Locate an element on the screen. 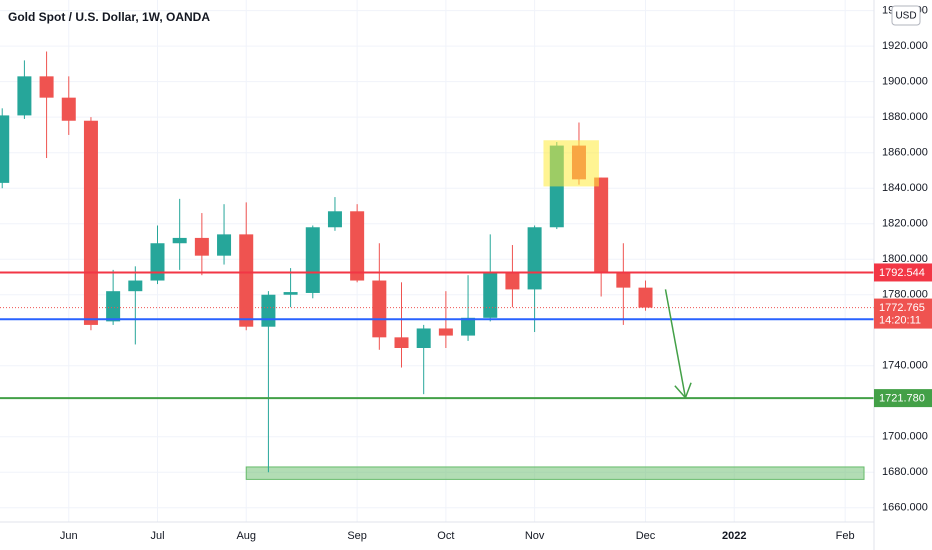  currency-button is located at coordinates (906, 15).